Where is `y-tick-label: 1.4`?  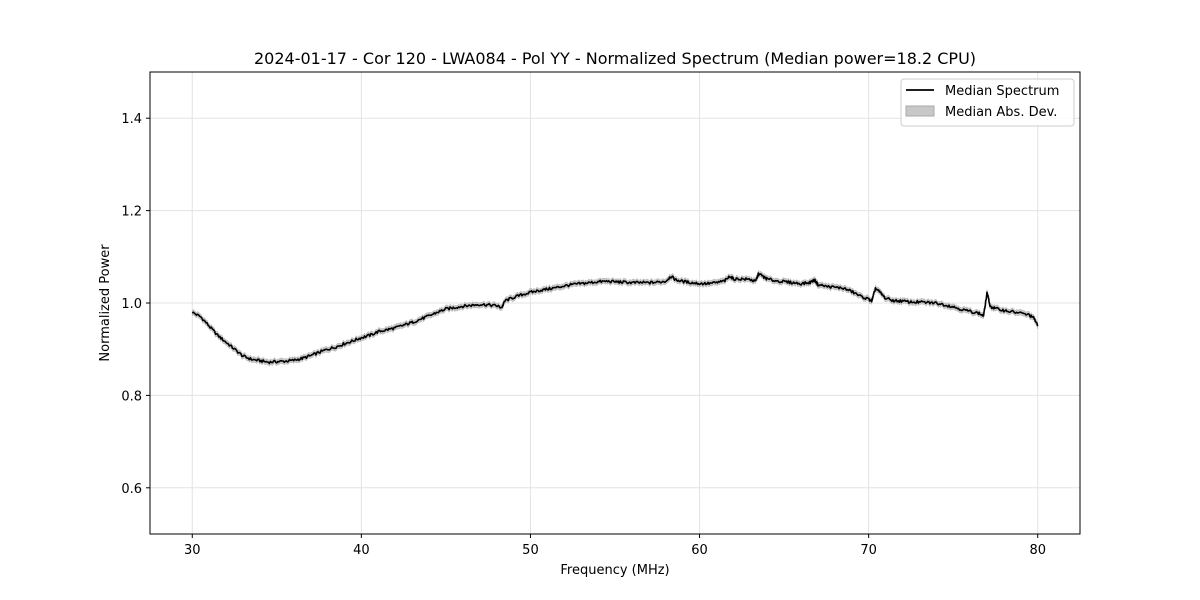
y-tick-label: 1.4 is located at coordinates (131, 119).